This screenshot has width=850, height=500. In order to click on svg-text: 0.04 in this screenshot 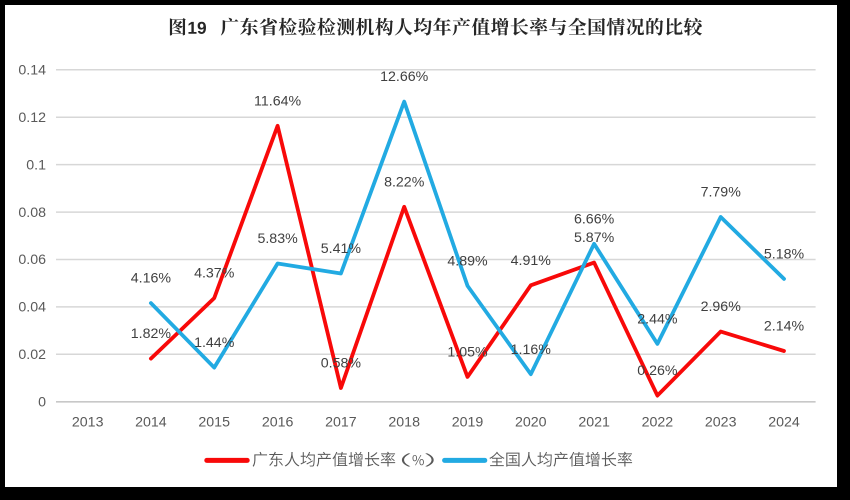, I will do `click(32, 308)`.